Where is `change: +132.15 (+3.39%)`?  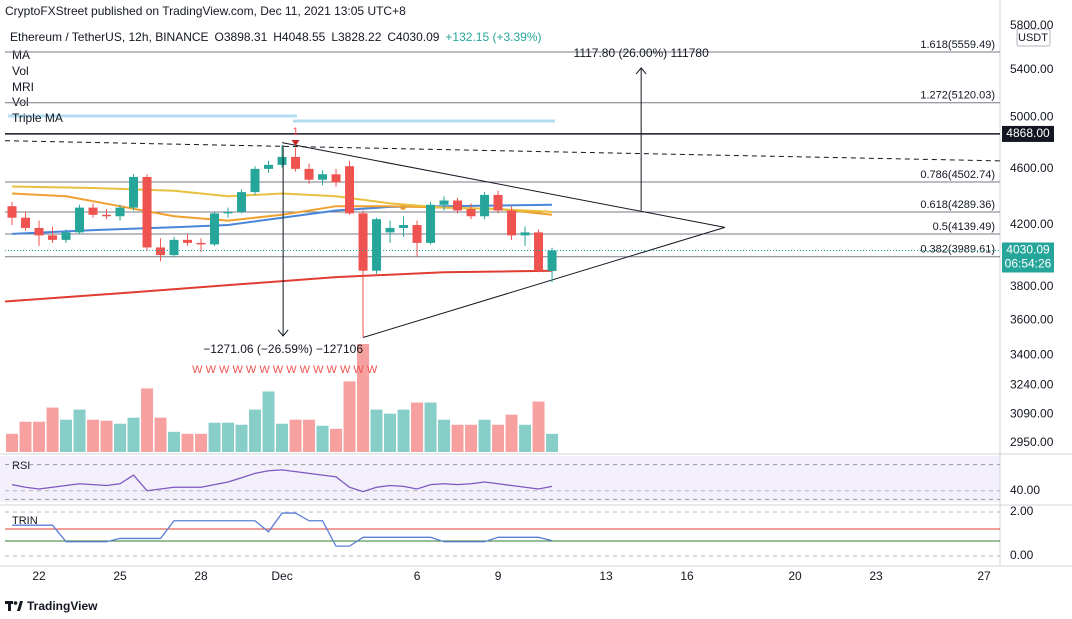
change: +132.15 (+3.39%) is located at coordinates (493, 37).